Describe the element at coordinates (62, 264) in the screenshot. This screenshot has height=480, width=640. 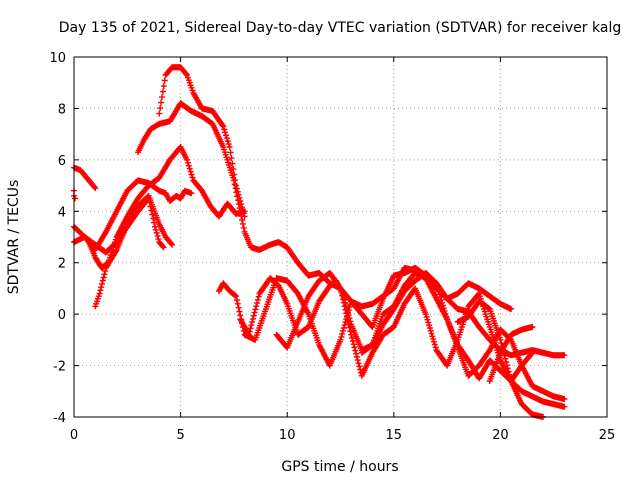
I see `y-tick-label: 2` at that location.